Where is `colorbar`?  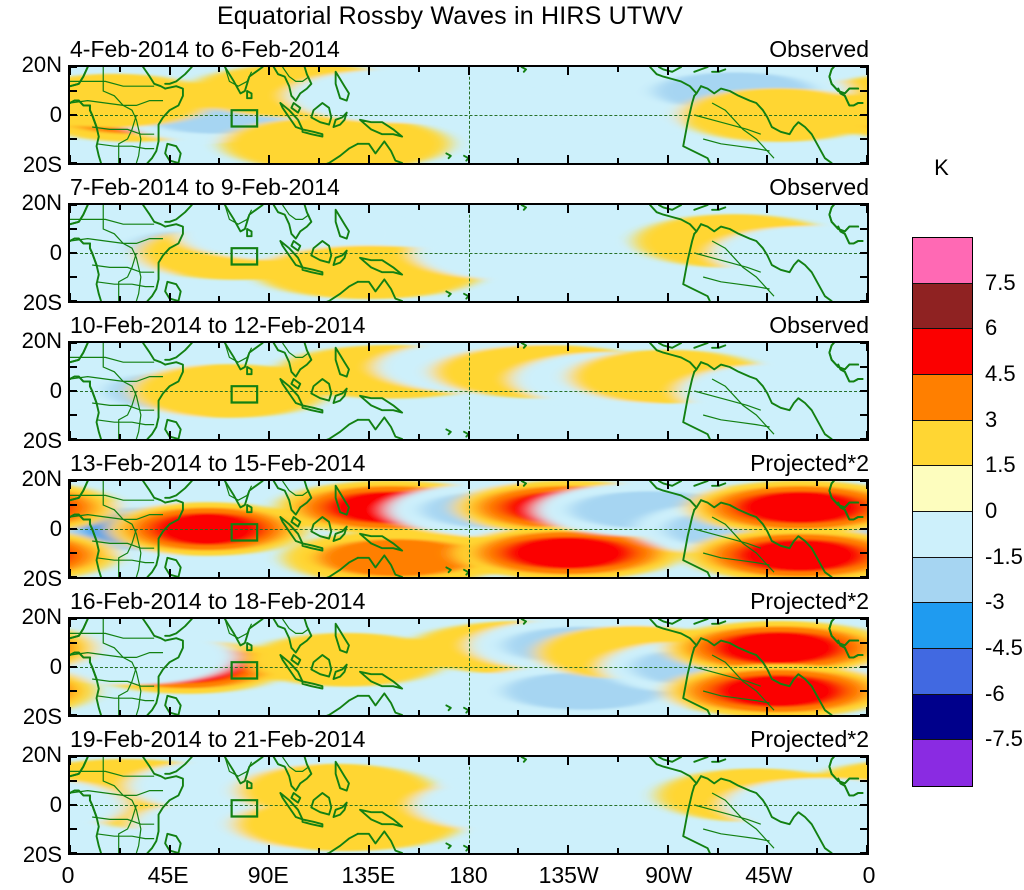
colorbar is located at coordinates (942, 512).